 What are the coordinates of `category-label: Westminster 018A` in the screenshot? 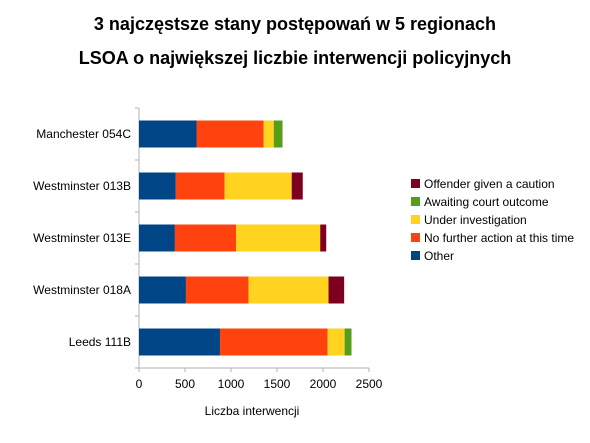 It's located at (82, 290).